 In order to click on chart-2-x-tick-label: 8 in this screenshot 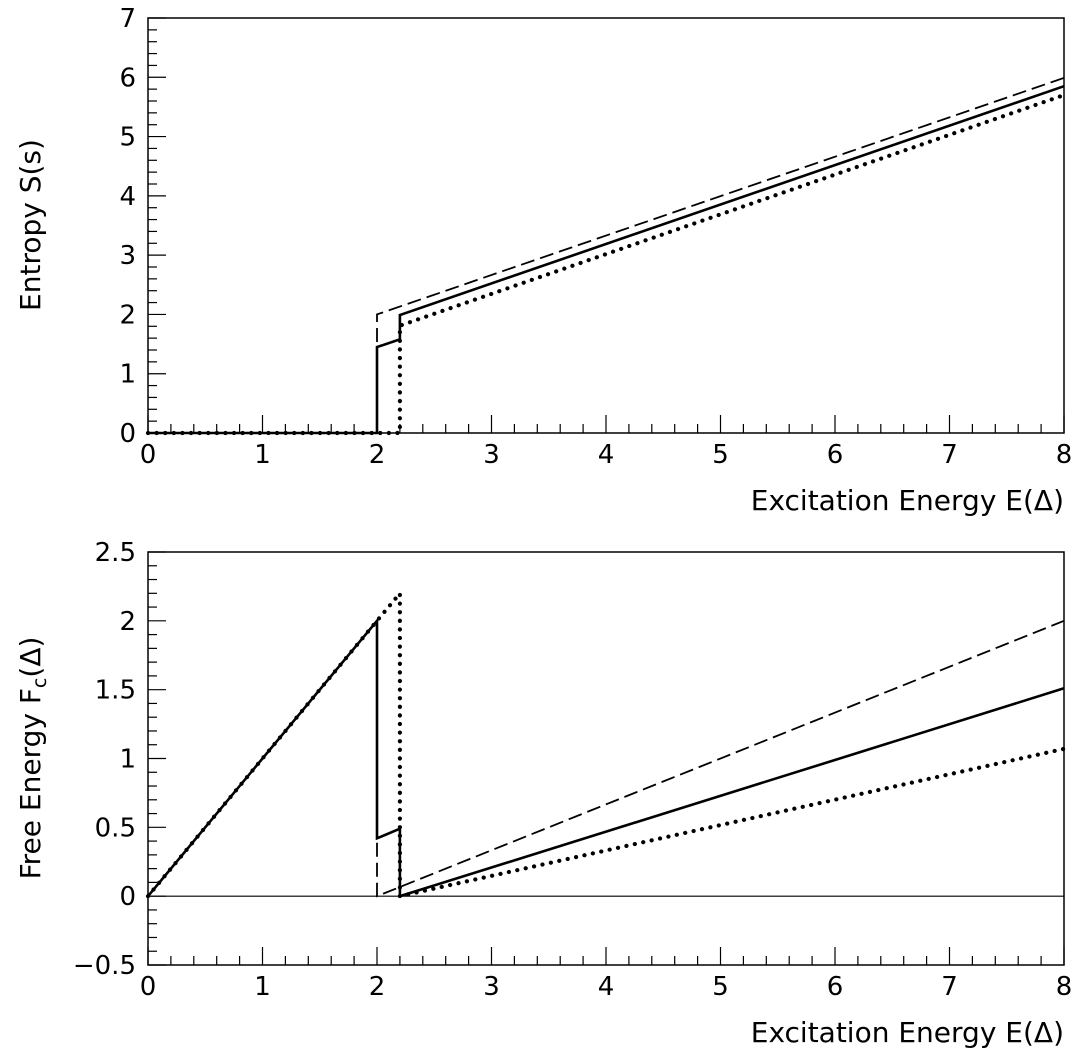, I will do `click(1064, 987)`.